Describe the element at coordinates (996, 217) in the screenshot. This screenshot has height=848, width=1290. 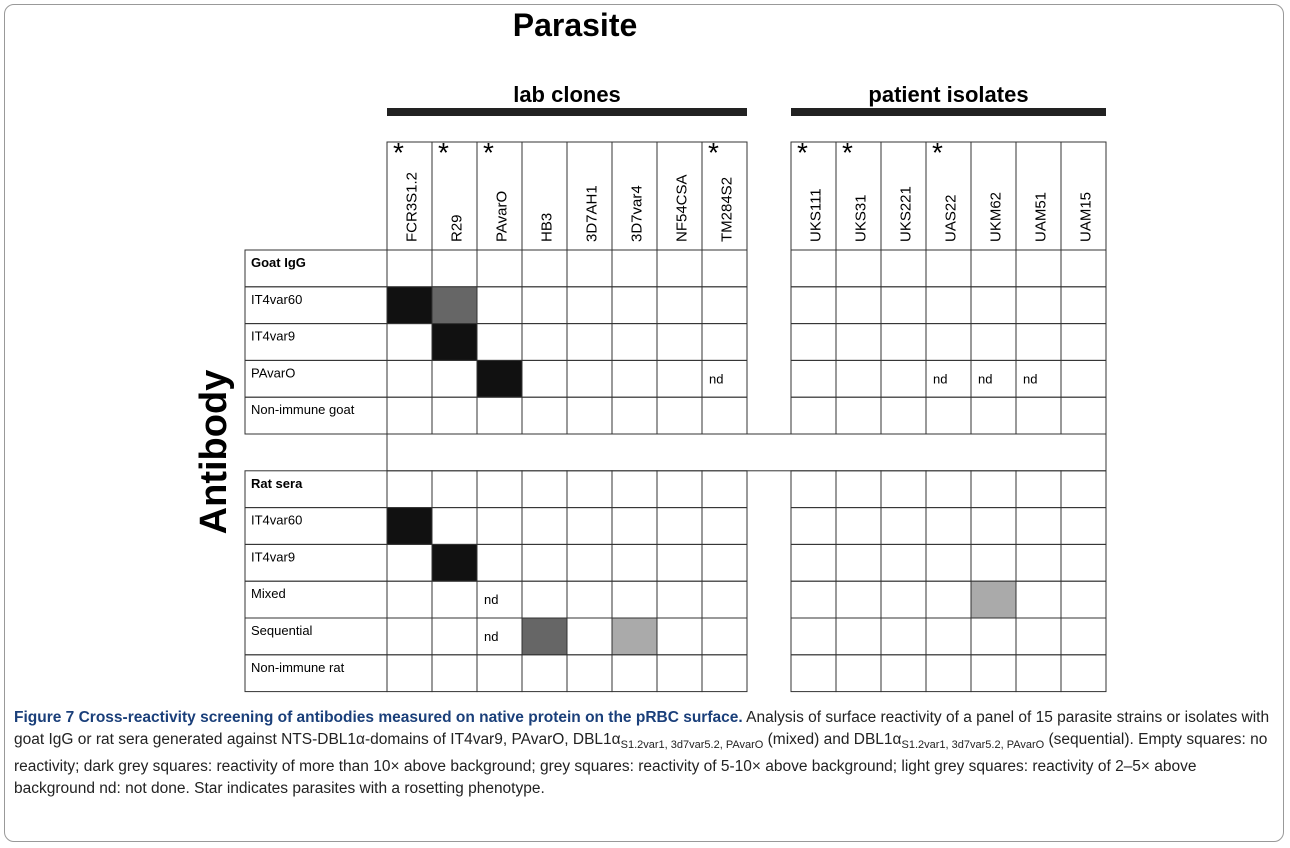
I see `column-name: UKM62` at that location.